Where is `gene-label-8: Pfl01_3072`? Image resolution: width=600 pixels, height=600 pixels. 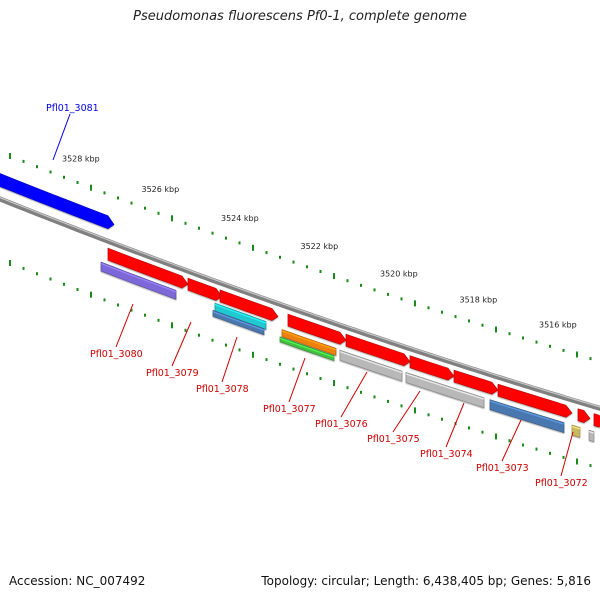 gene-label-8: Pfl01_3072 is located at coordinates (561, 483).